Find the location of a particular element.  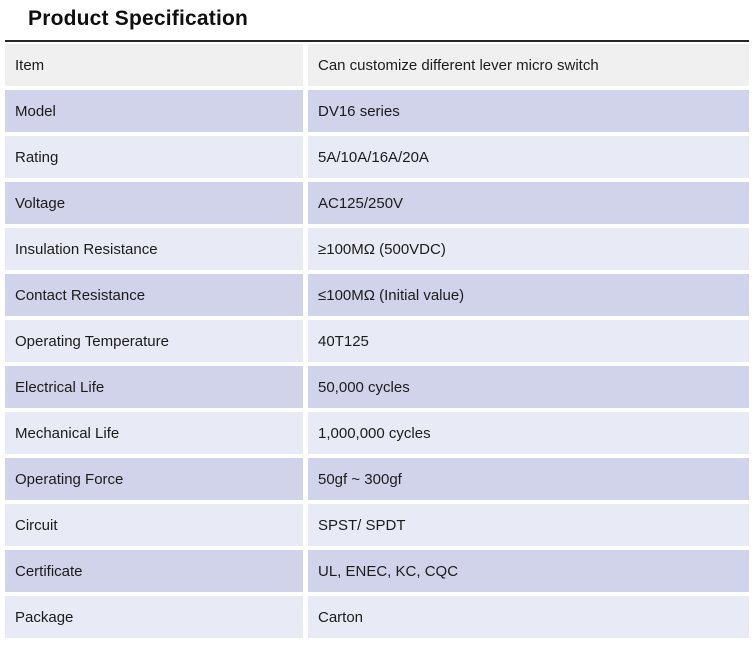

row-value: SPST/ SPDT is located at coordinates (528, 525).